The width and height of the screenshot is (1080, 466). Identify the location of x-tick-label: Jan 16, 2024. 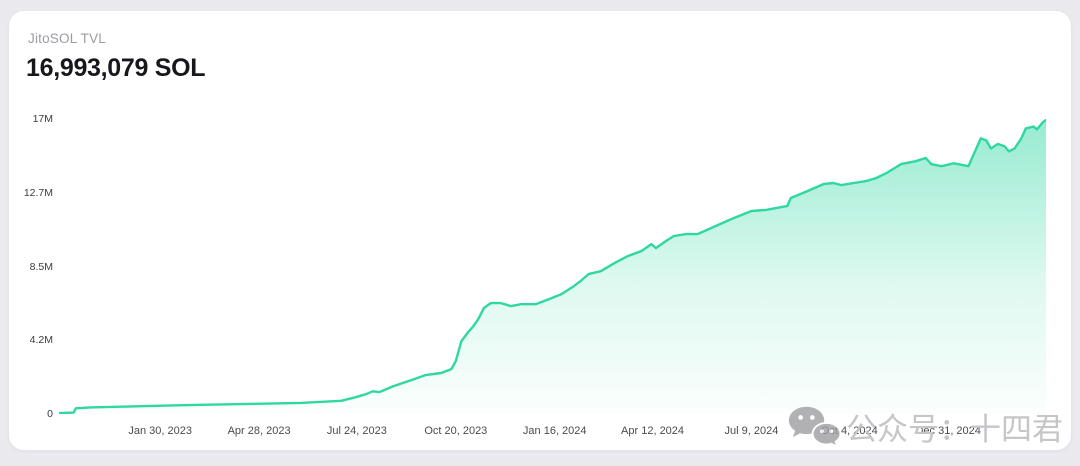
(554, 431).